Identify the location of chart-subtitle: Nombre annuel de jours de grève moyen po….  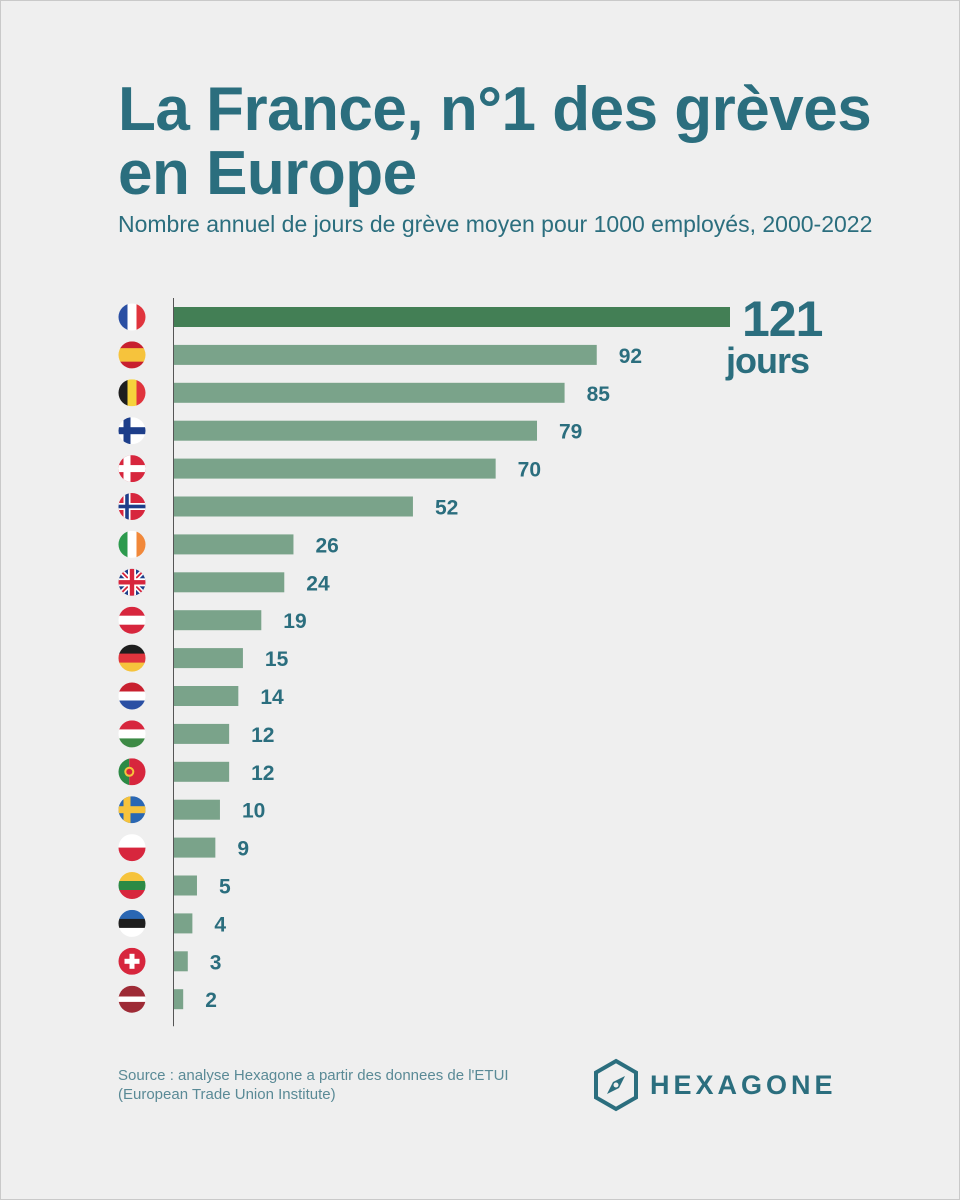
(495, 224).